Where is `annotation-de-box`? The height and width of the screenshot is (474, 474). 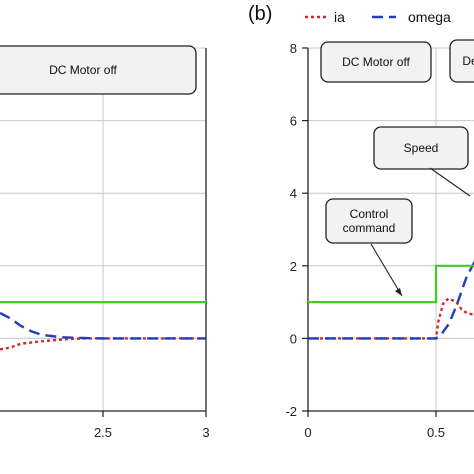 annotation-de-box is located at coordinates (461, 61).